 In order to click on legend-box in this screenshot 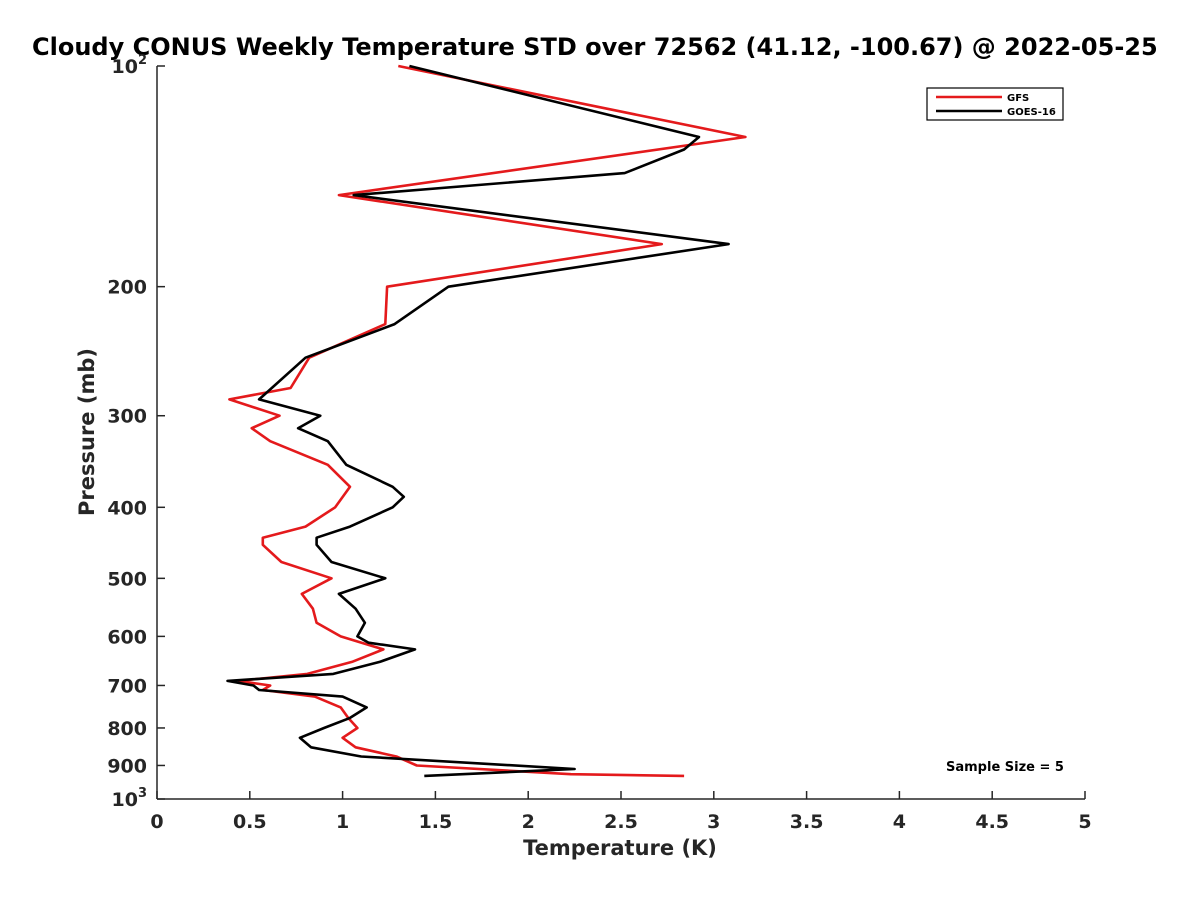, I will do `click(995, 104)`.